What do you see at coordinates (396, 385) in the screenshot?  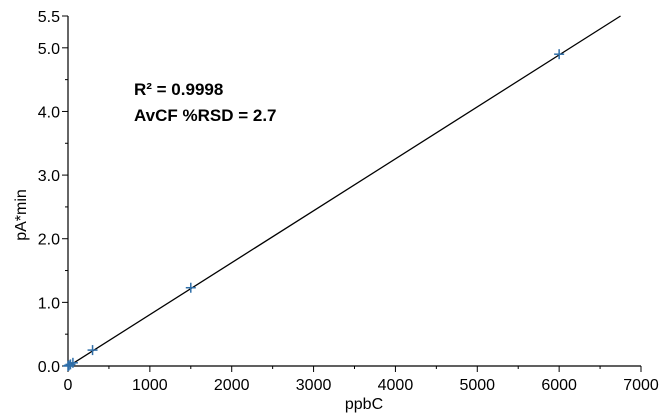 I see `x-tick-label-4000: 4000` at bounding box center [396, 385].